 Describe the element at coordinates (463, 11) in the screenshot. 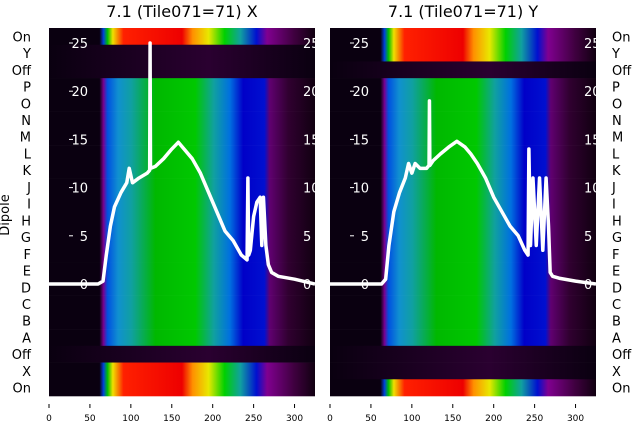

I see `panel-title: 7.1 (Tile071=71) Y` at that location.